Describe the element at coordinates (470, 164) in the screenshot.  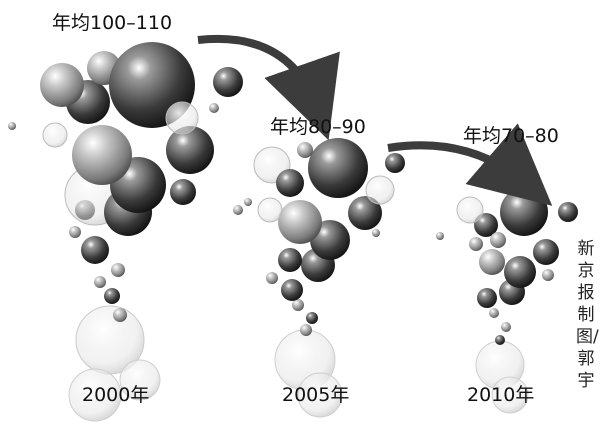
I see `arrow-2005-to-2010` at that location.